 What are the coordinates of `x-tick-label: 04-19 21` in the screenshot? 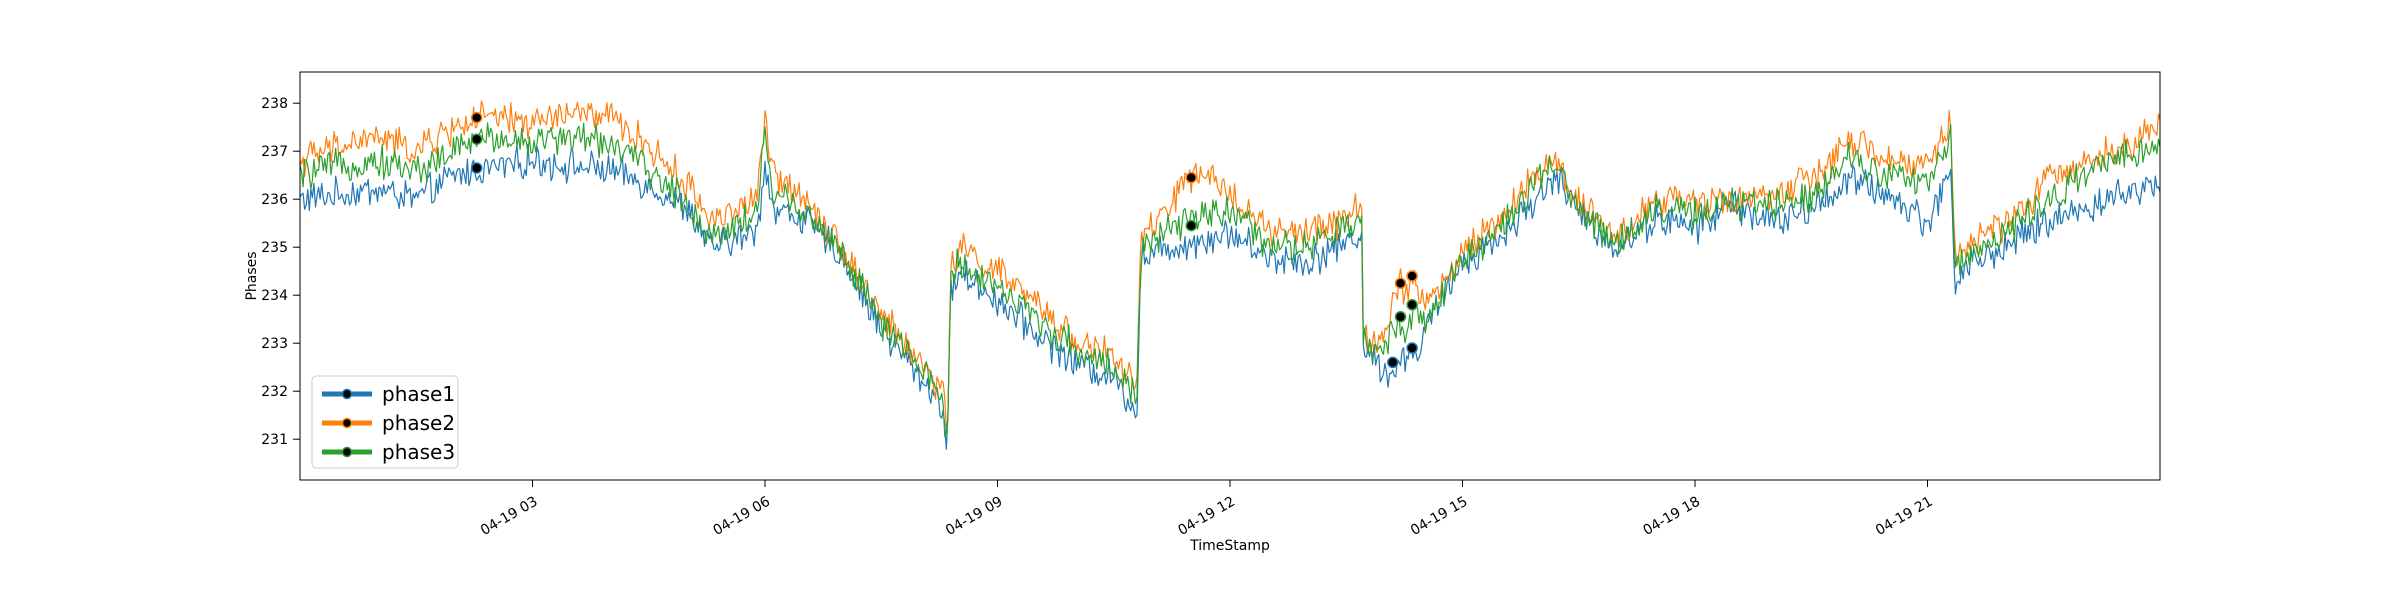 It's located at (1904, 516).